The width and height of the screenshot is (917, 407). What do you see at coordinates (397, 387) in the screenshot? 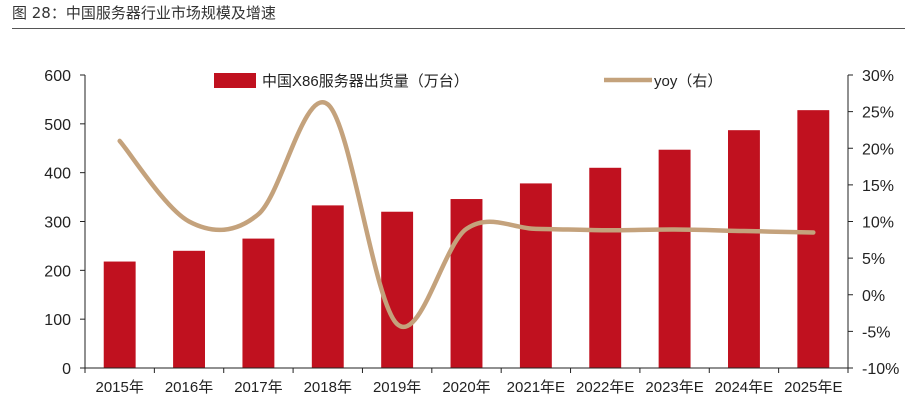
I see `x-tick-label: 2019年` at bounding box center [397, 387].